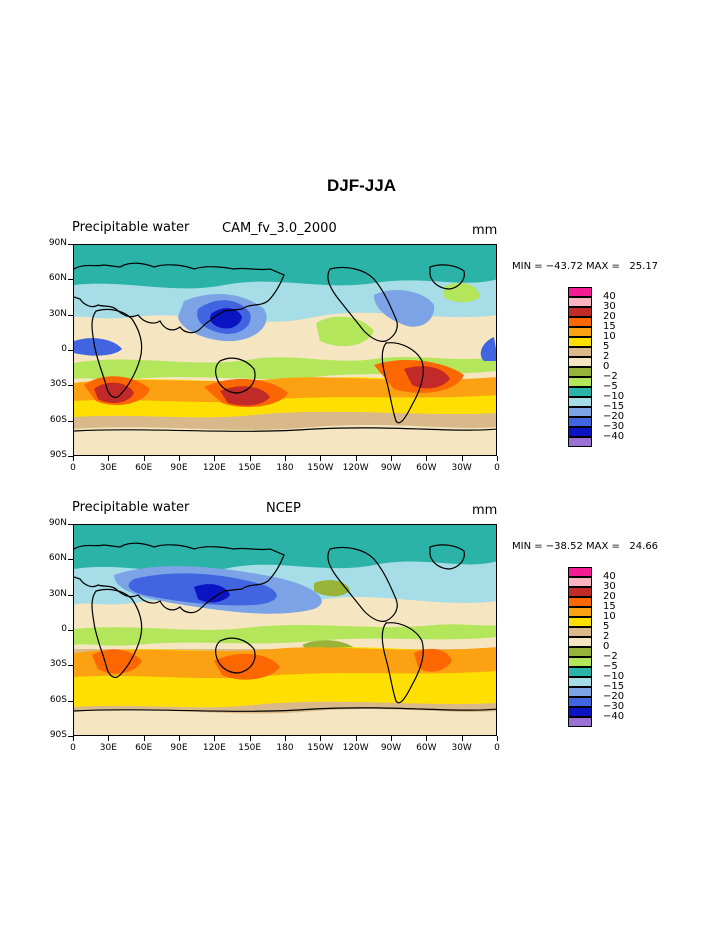 The width and height of the screenshot is (723, 935). What do you see at coordinates (108, 748) in the screenshot?
I see `lon-tick-label: 30E` at bounding box center [108, 748].